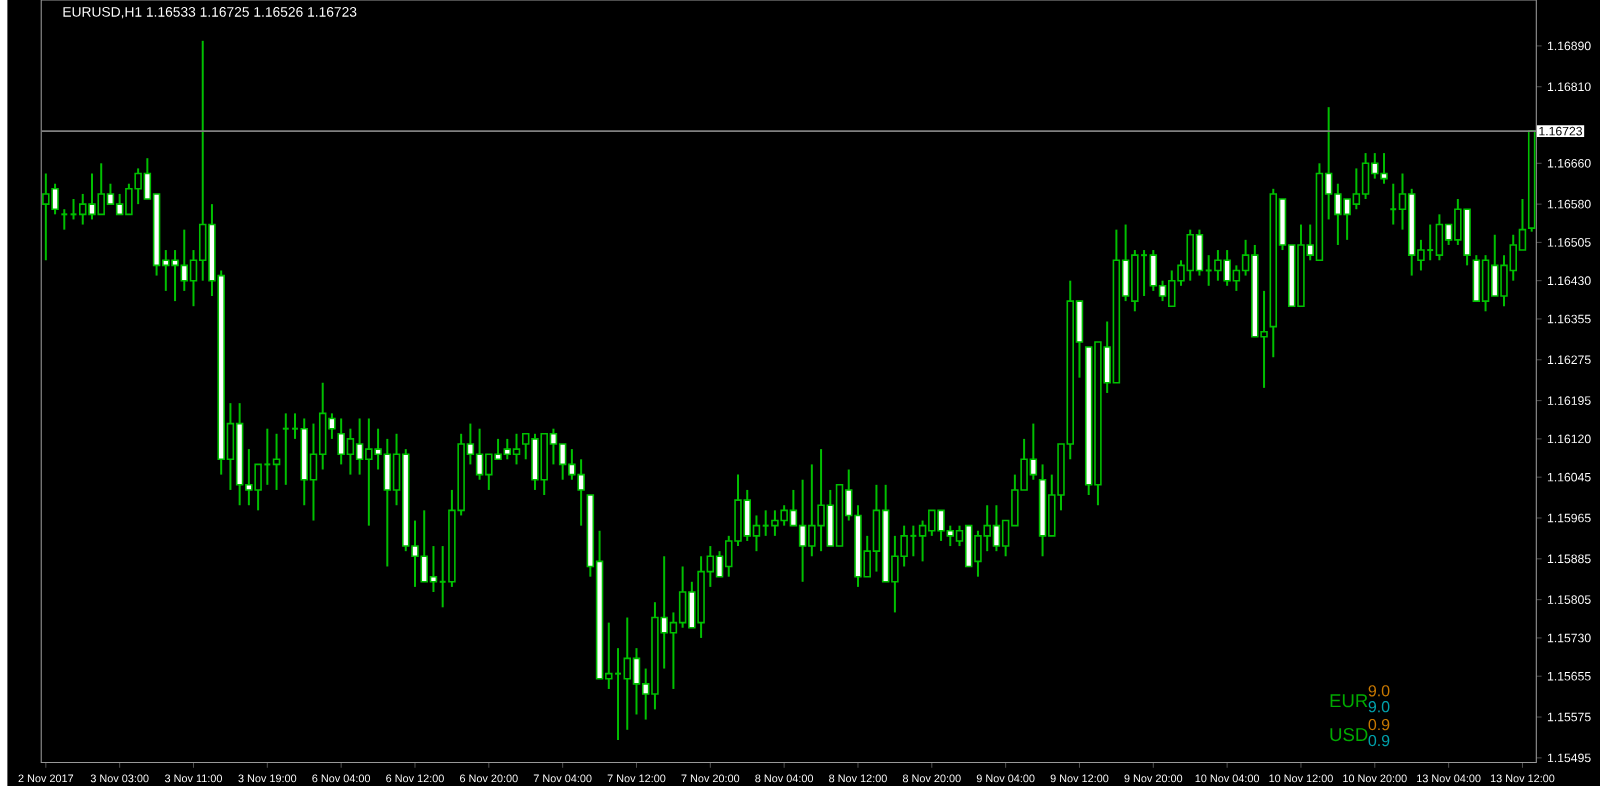 This screenshot has width=1600, height=786. Describe the element at coordinates (1349, 734) in the screenshot. I see `annotation: USD` at that location.